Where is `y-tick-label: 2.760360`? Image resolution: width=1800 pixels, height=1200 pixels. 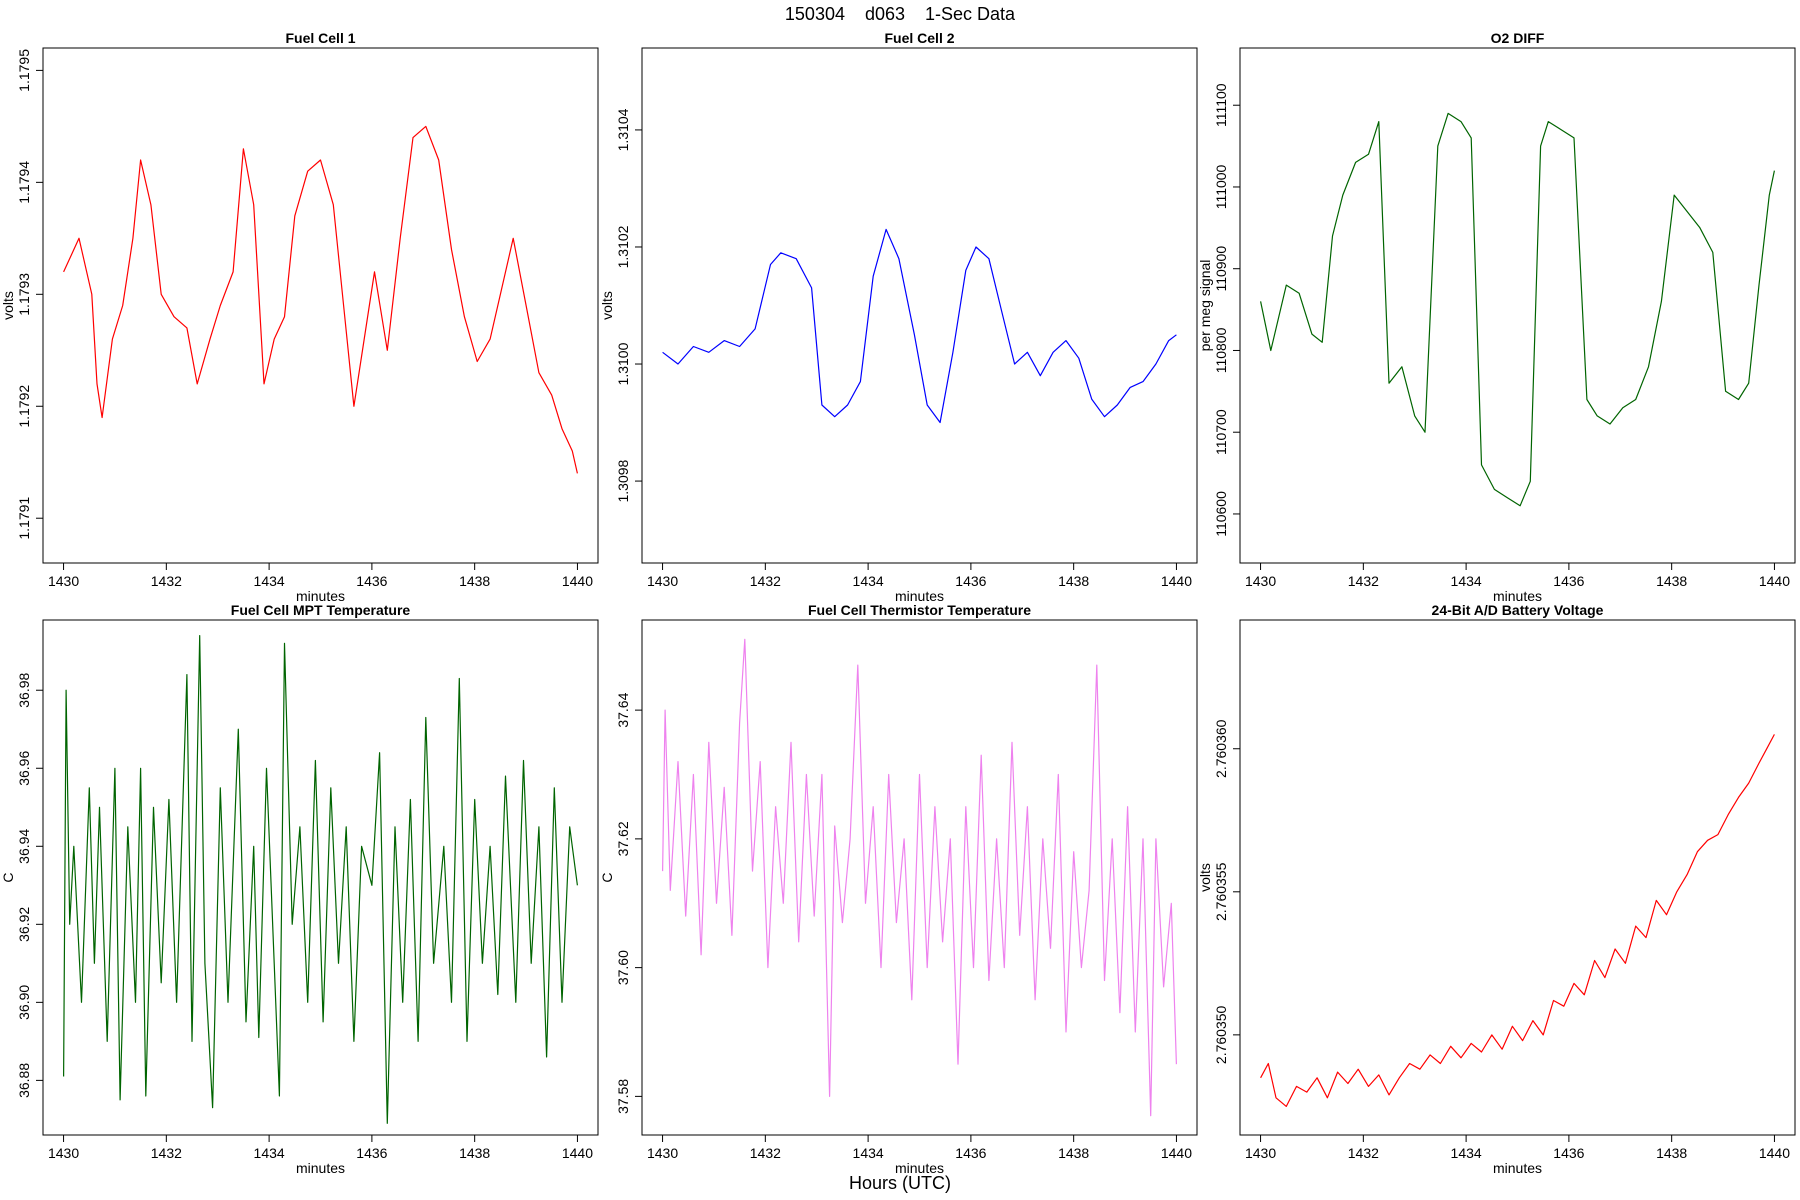
y-tick-label: 2.760360 is located at coordinates (1221, 748).